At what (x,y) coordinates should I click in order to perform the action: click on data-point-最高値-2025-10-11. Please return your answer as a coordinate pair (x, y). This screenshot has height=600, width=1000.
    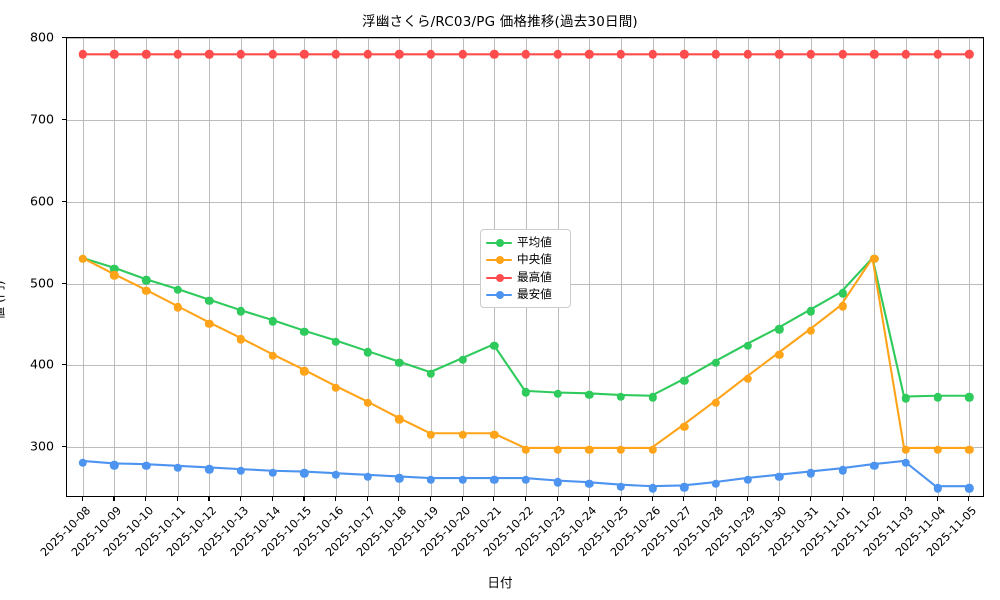
    Looking at the image, I should click on (177, 54).